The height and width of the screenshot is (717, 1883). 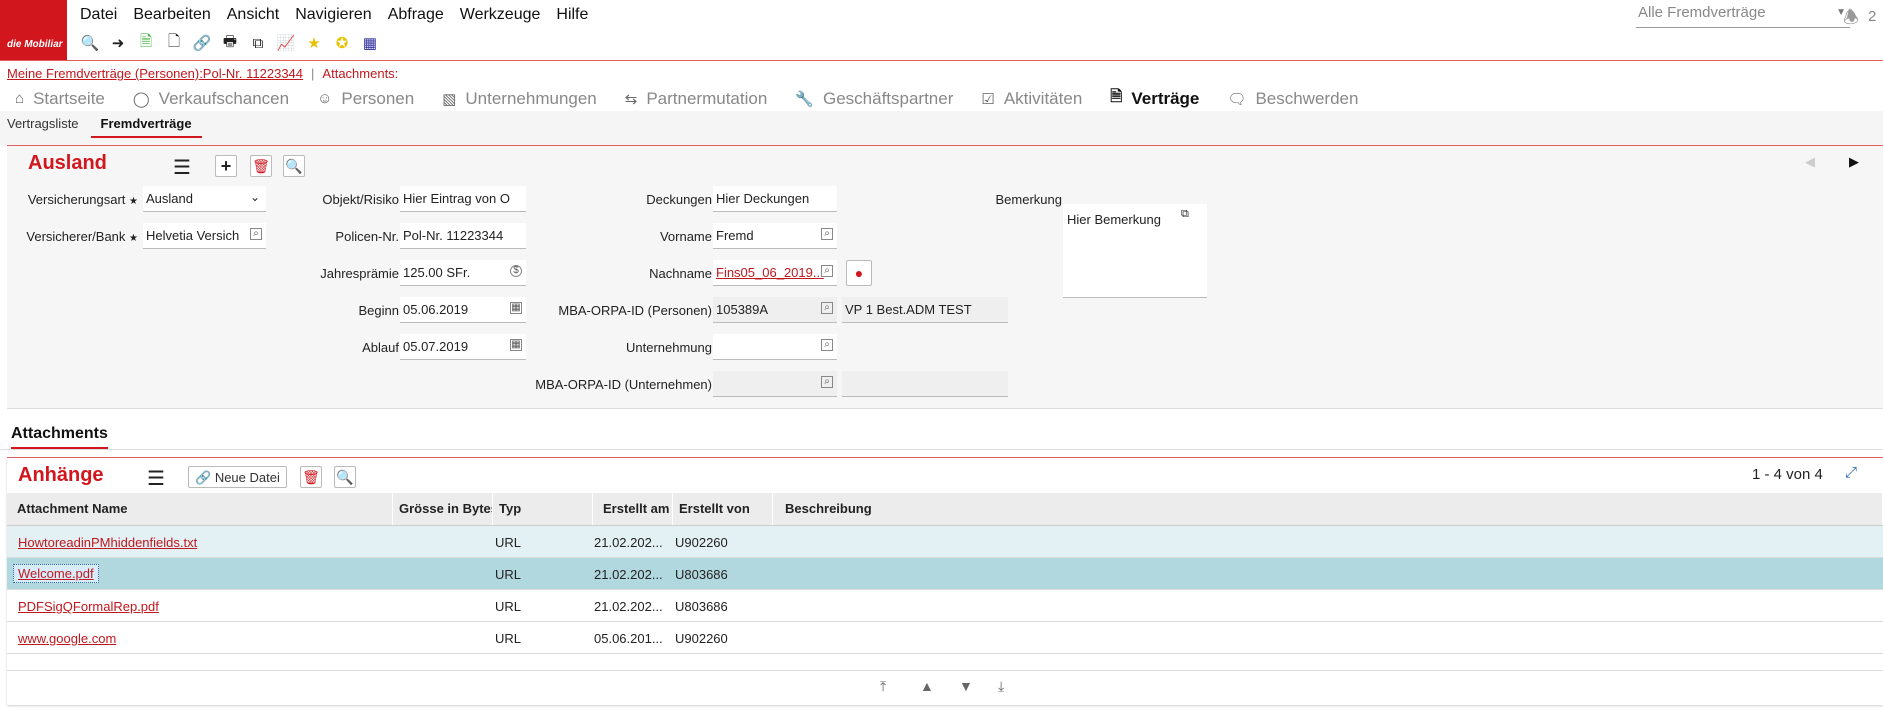 I want to click on nachname-label: Nachname, so click(x=680, y=273).